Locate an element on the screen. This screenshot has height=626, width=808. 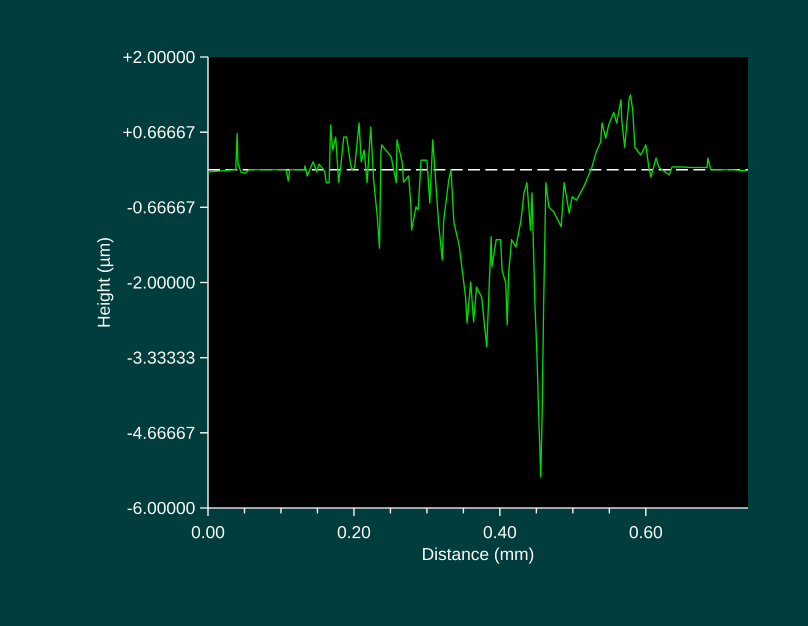
x-tick-label: 0.20 is located at coordinates (354, 532).